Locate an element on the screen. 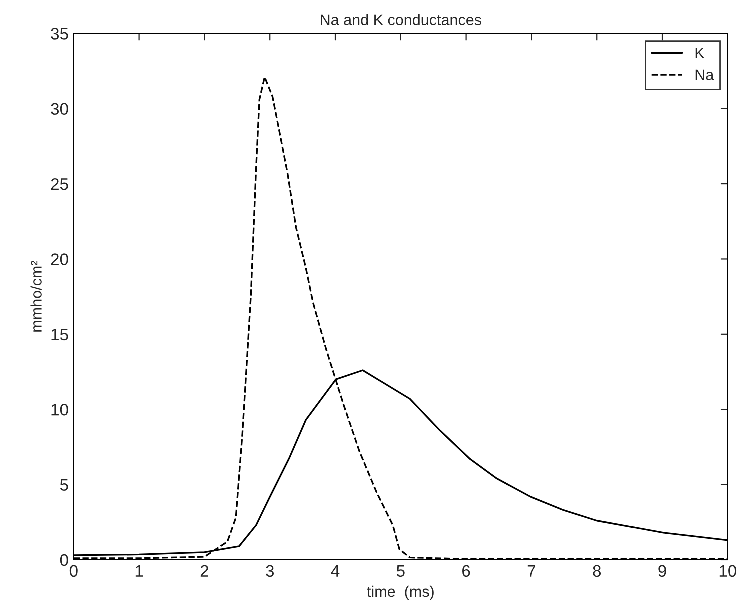  x-tick-label: 8 is located at coordinates (597, 571).